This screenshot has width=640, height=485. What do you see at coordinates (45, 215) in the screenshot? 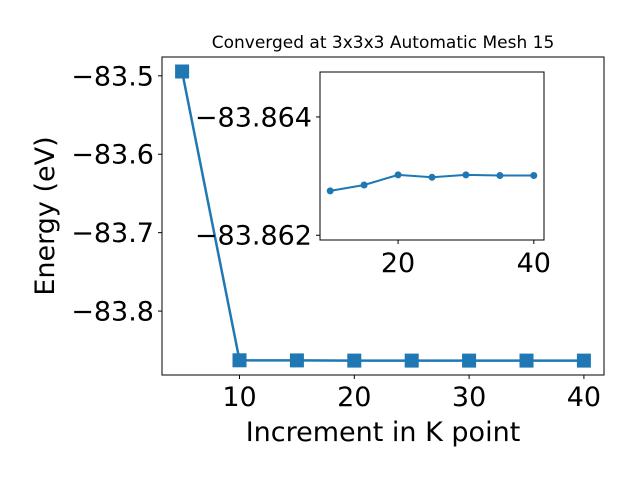
I see `y-axis-label: Energy (eV)` at bounding box center [45, 215].